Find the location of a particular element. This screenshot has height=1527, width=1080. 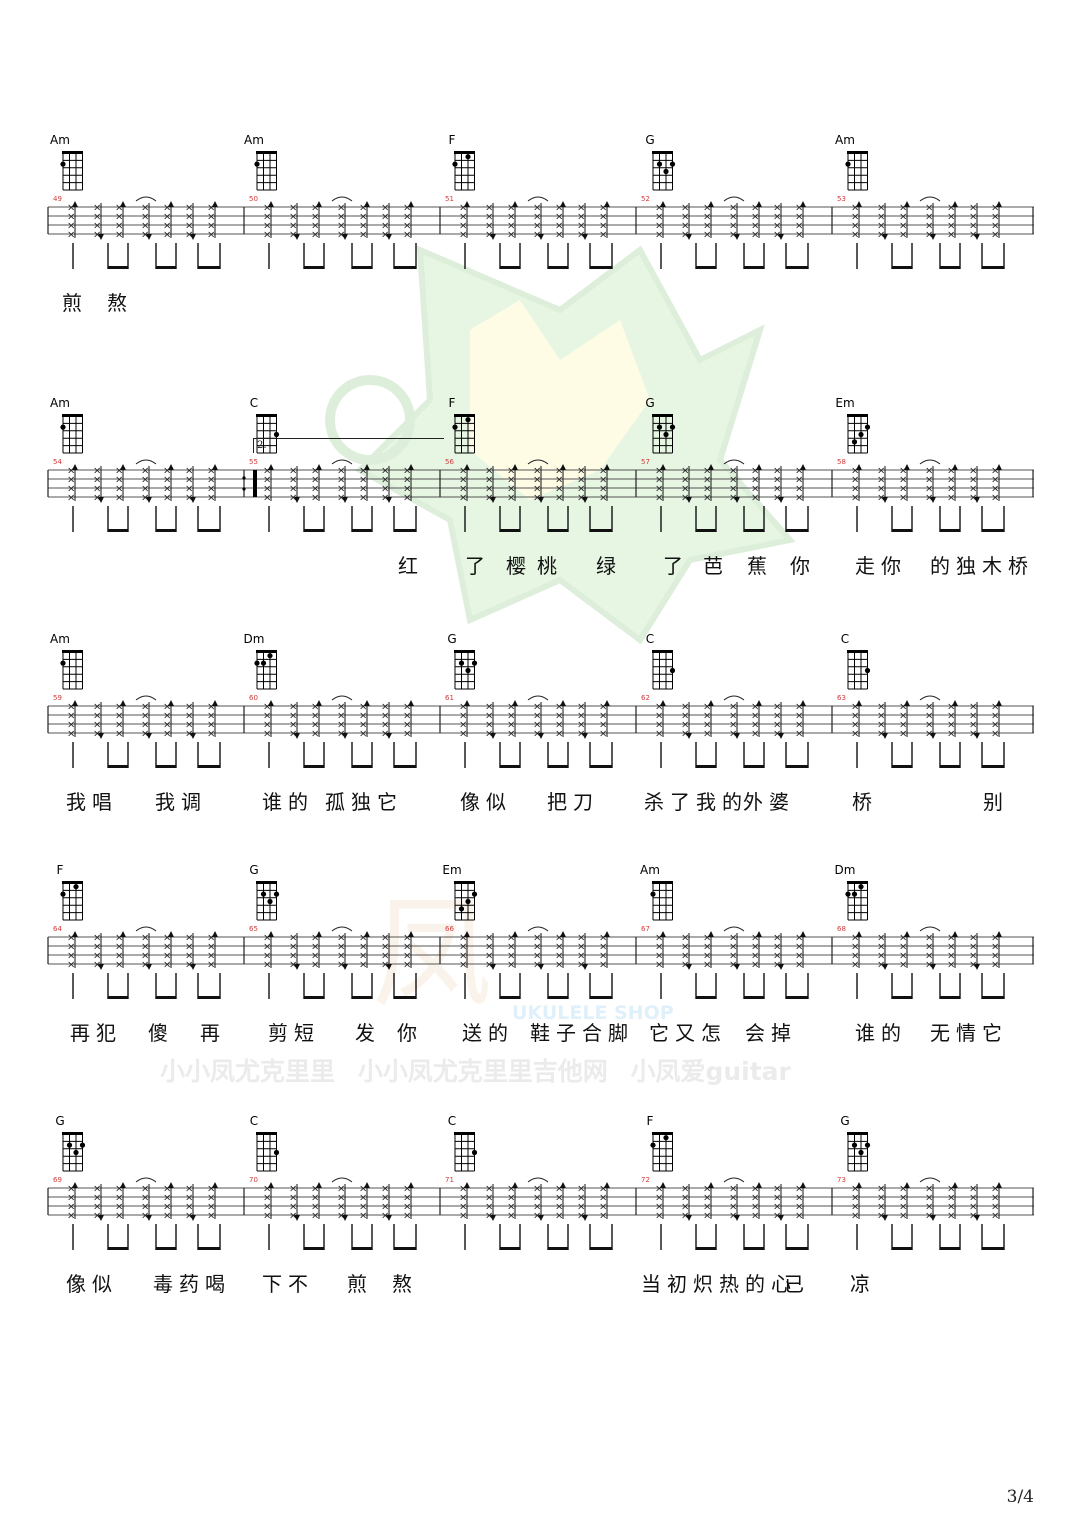

chord-name: C is located at coordinates (254, 403).